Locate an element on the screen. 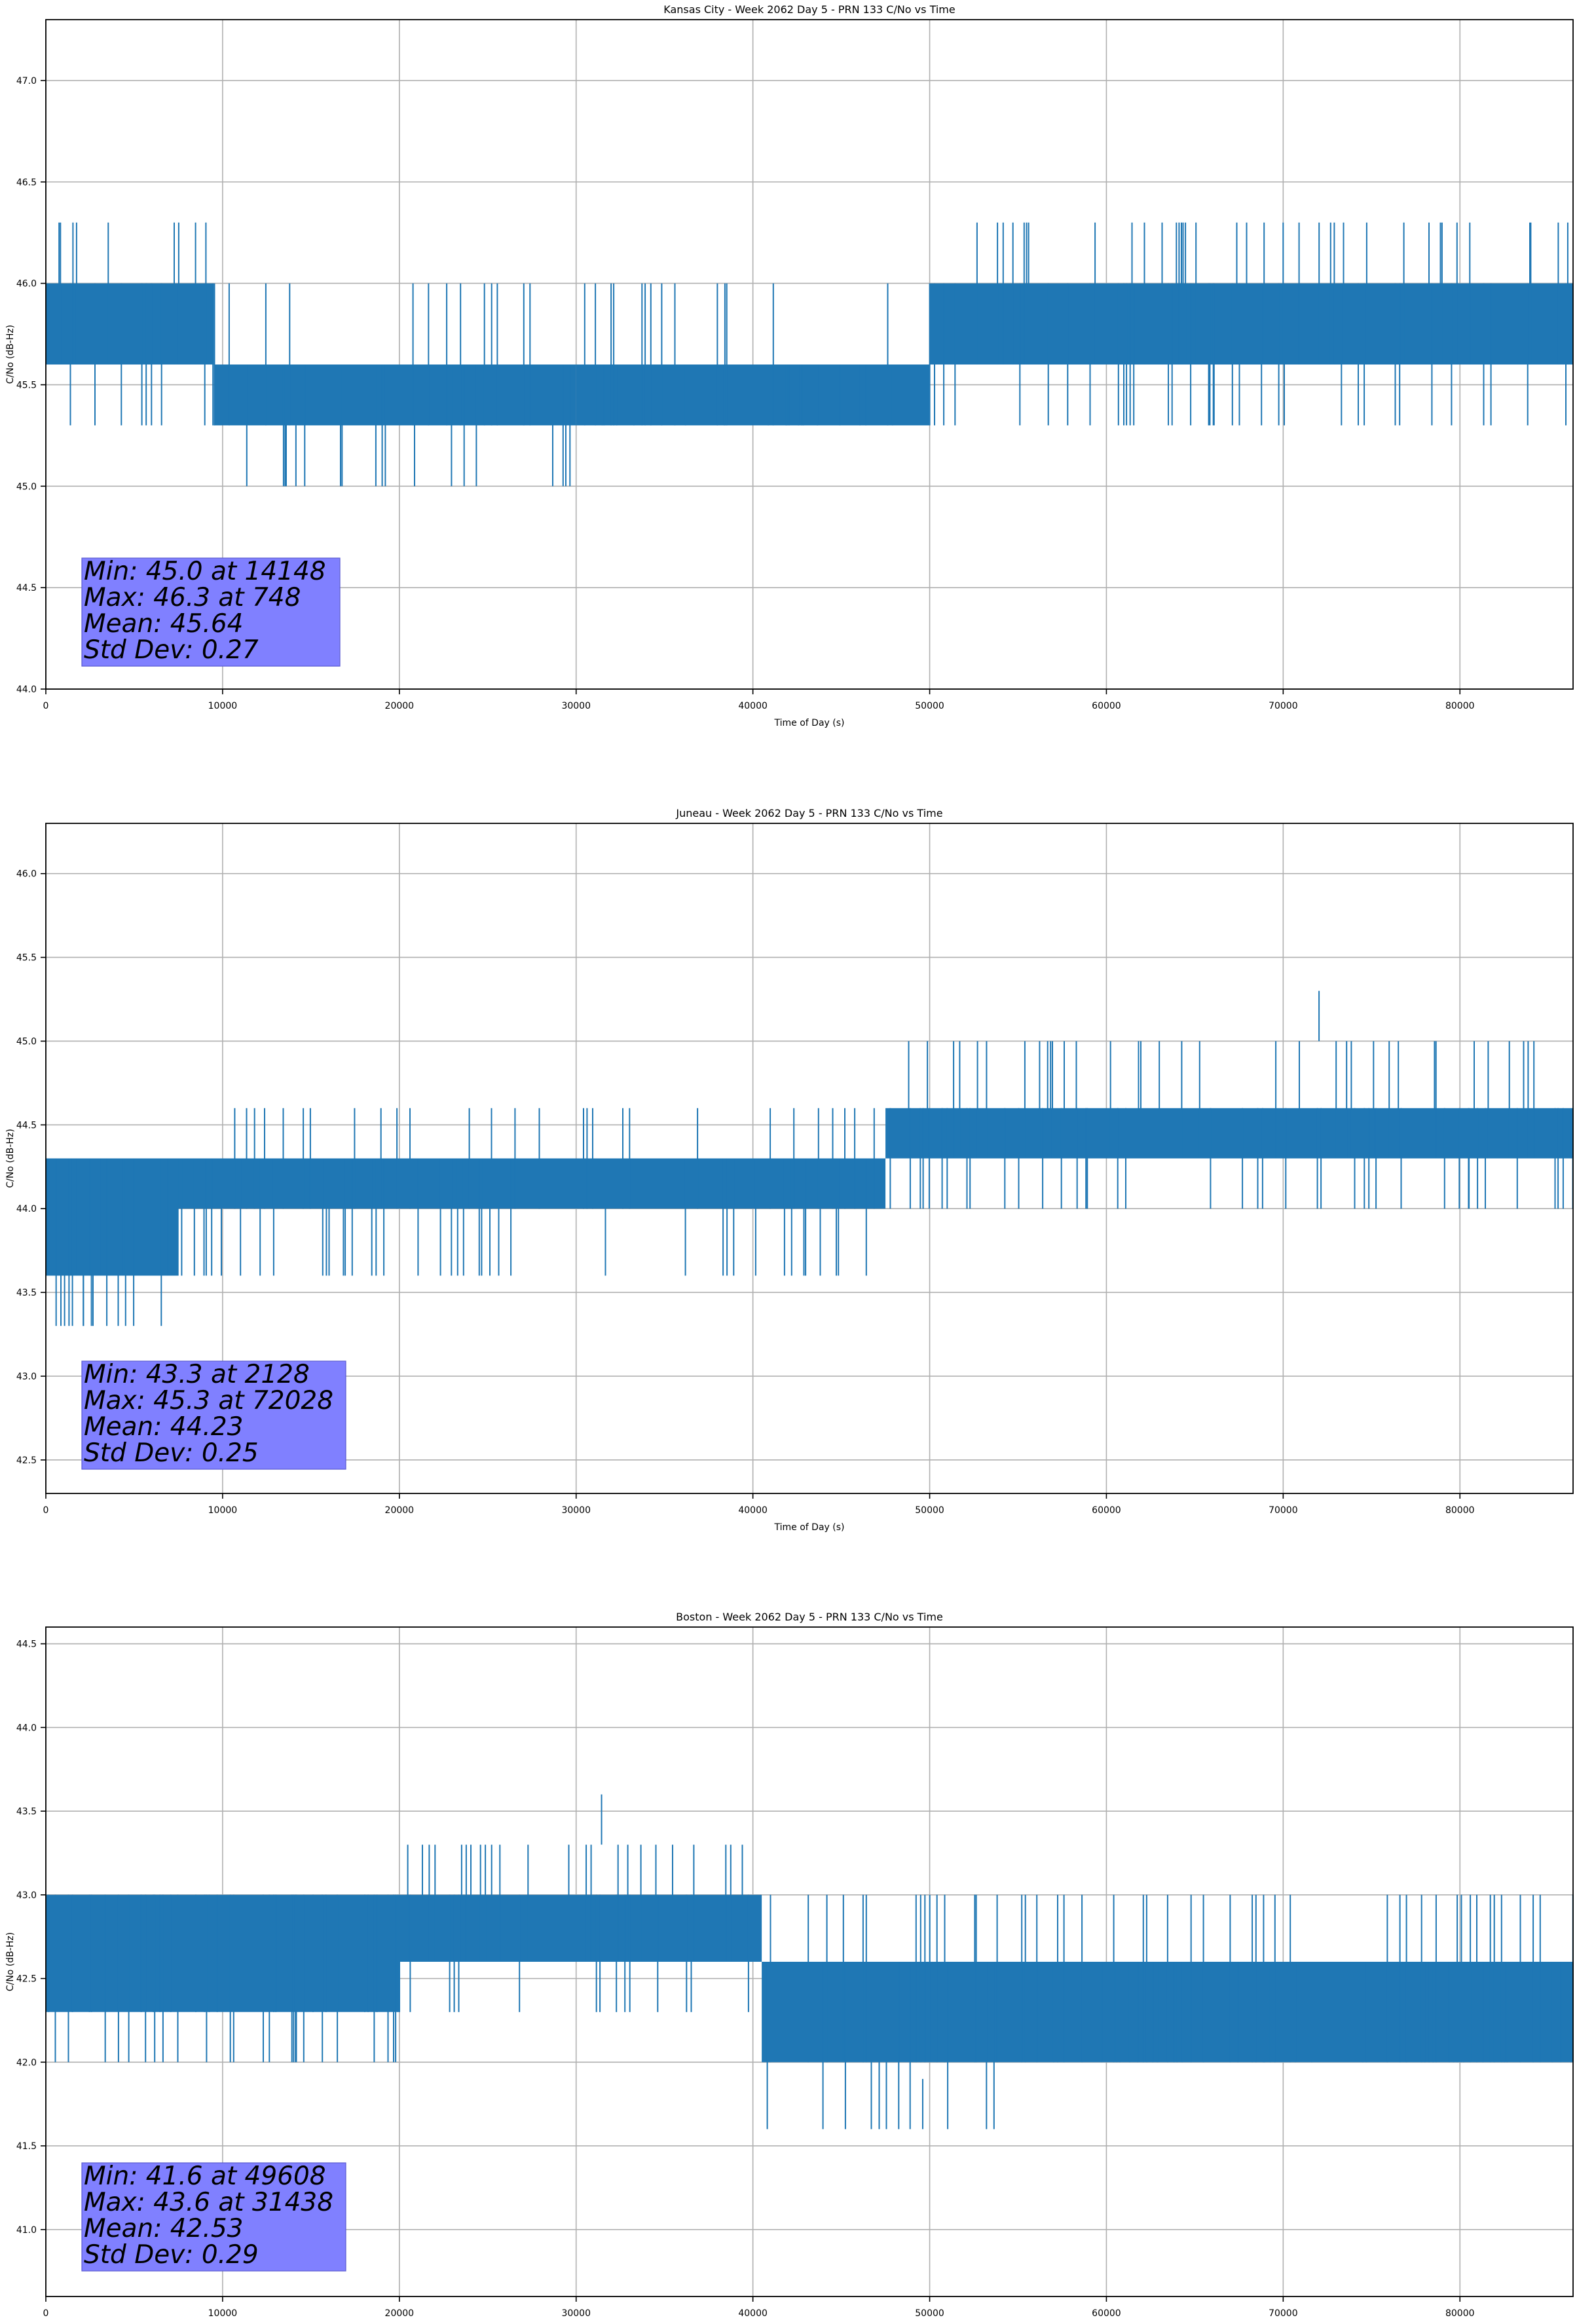 This screenshot has height=2324, width=1577. y-tick-label: 46.5 is located at coordinates (26, 183).